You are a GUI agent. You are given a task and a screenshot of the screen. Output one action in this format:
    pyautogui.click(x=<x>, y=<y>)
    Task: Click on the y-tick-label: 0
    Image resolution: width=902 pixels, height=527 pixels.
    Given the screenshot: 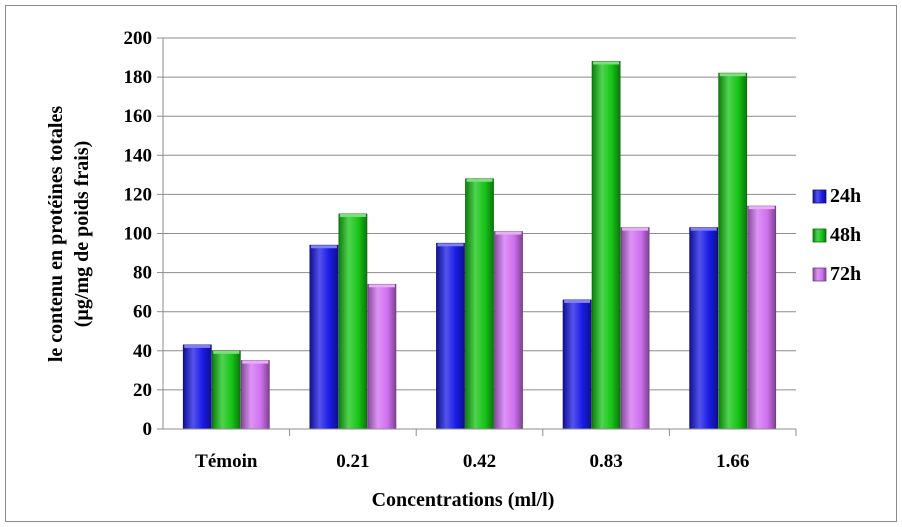 What is the action you would take?
    pyautogui.click(x=148, y=429)
    